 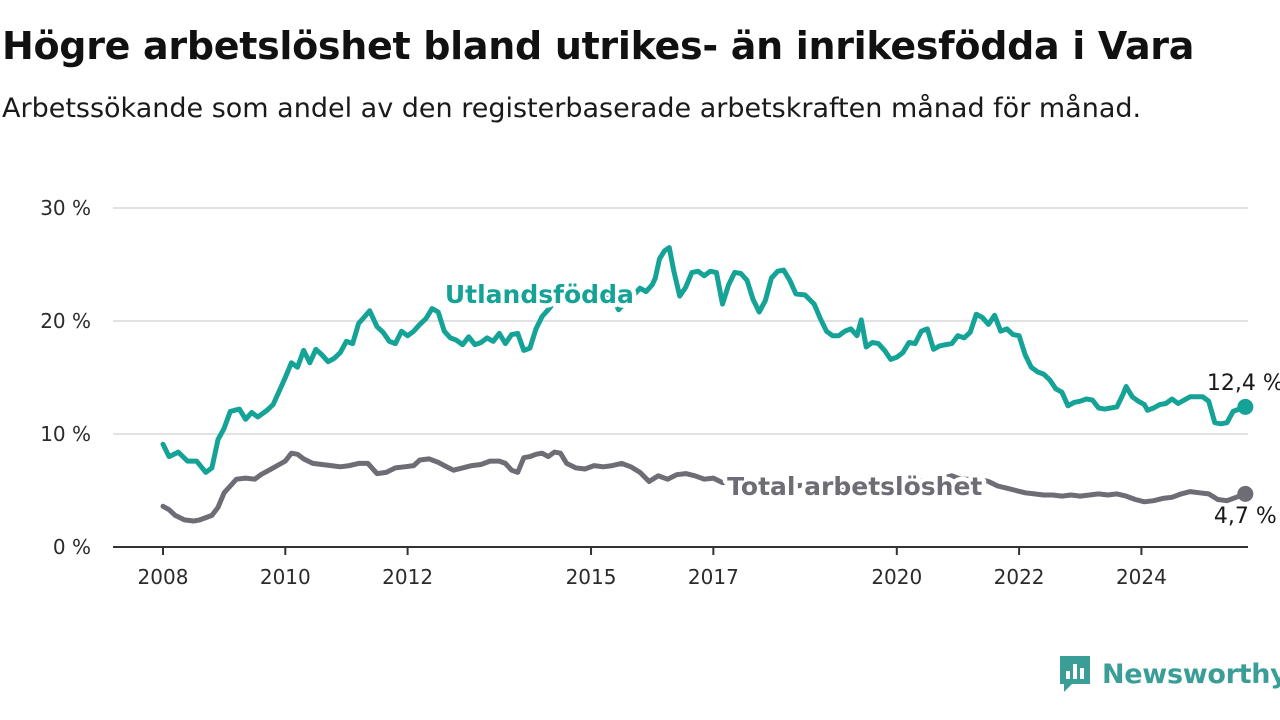 I want to click on newsworthy-logo: Newsworthy, so click(x=1169, y=674).